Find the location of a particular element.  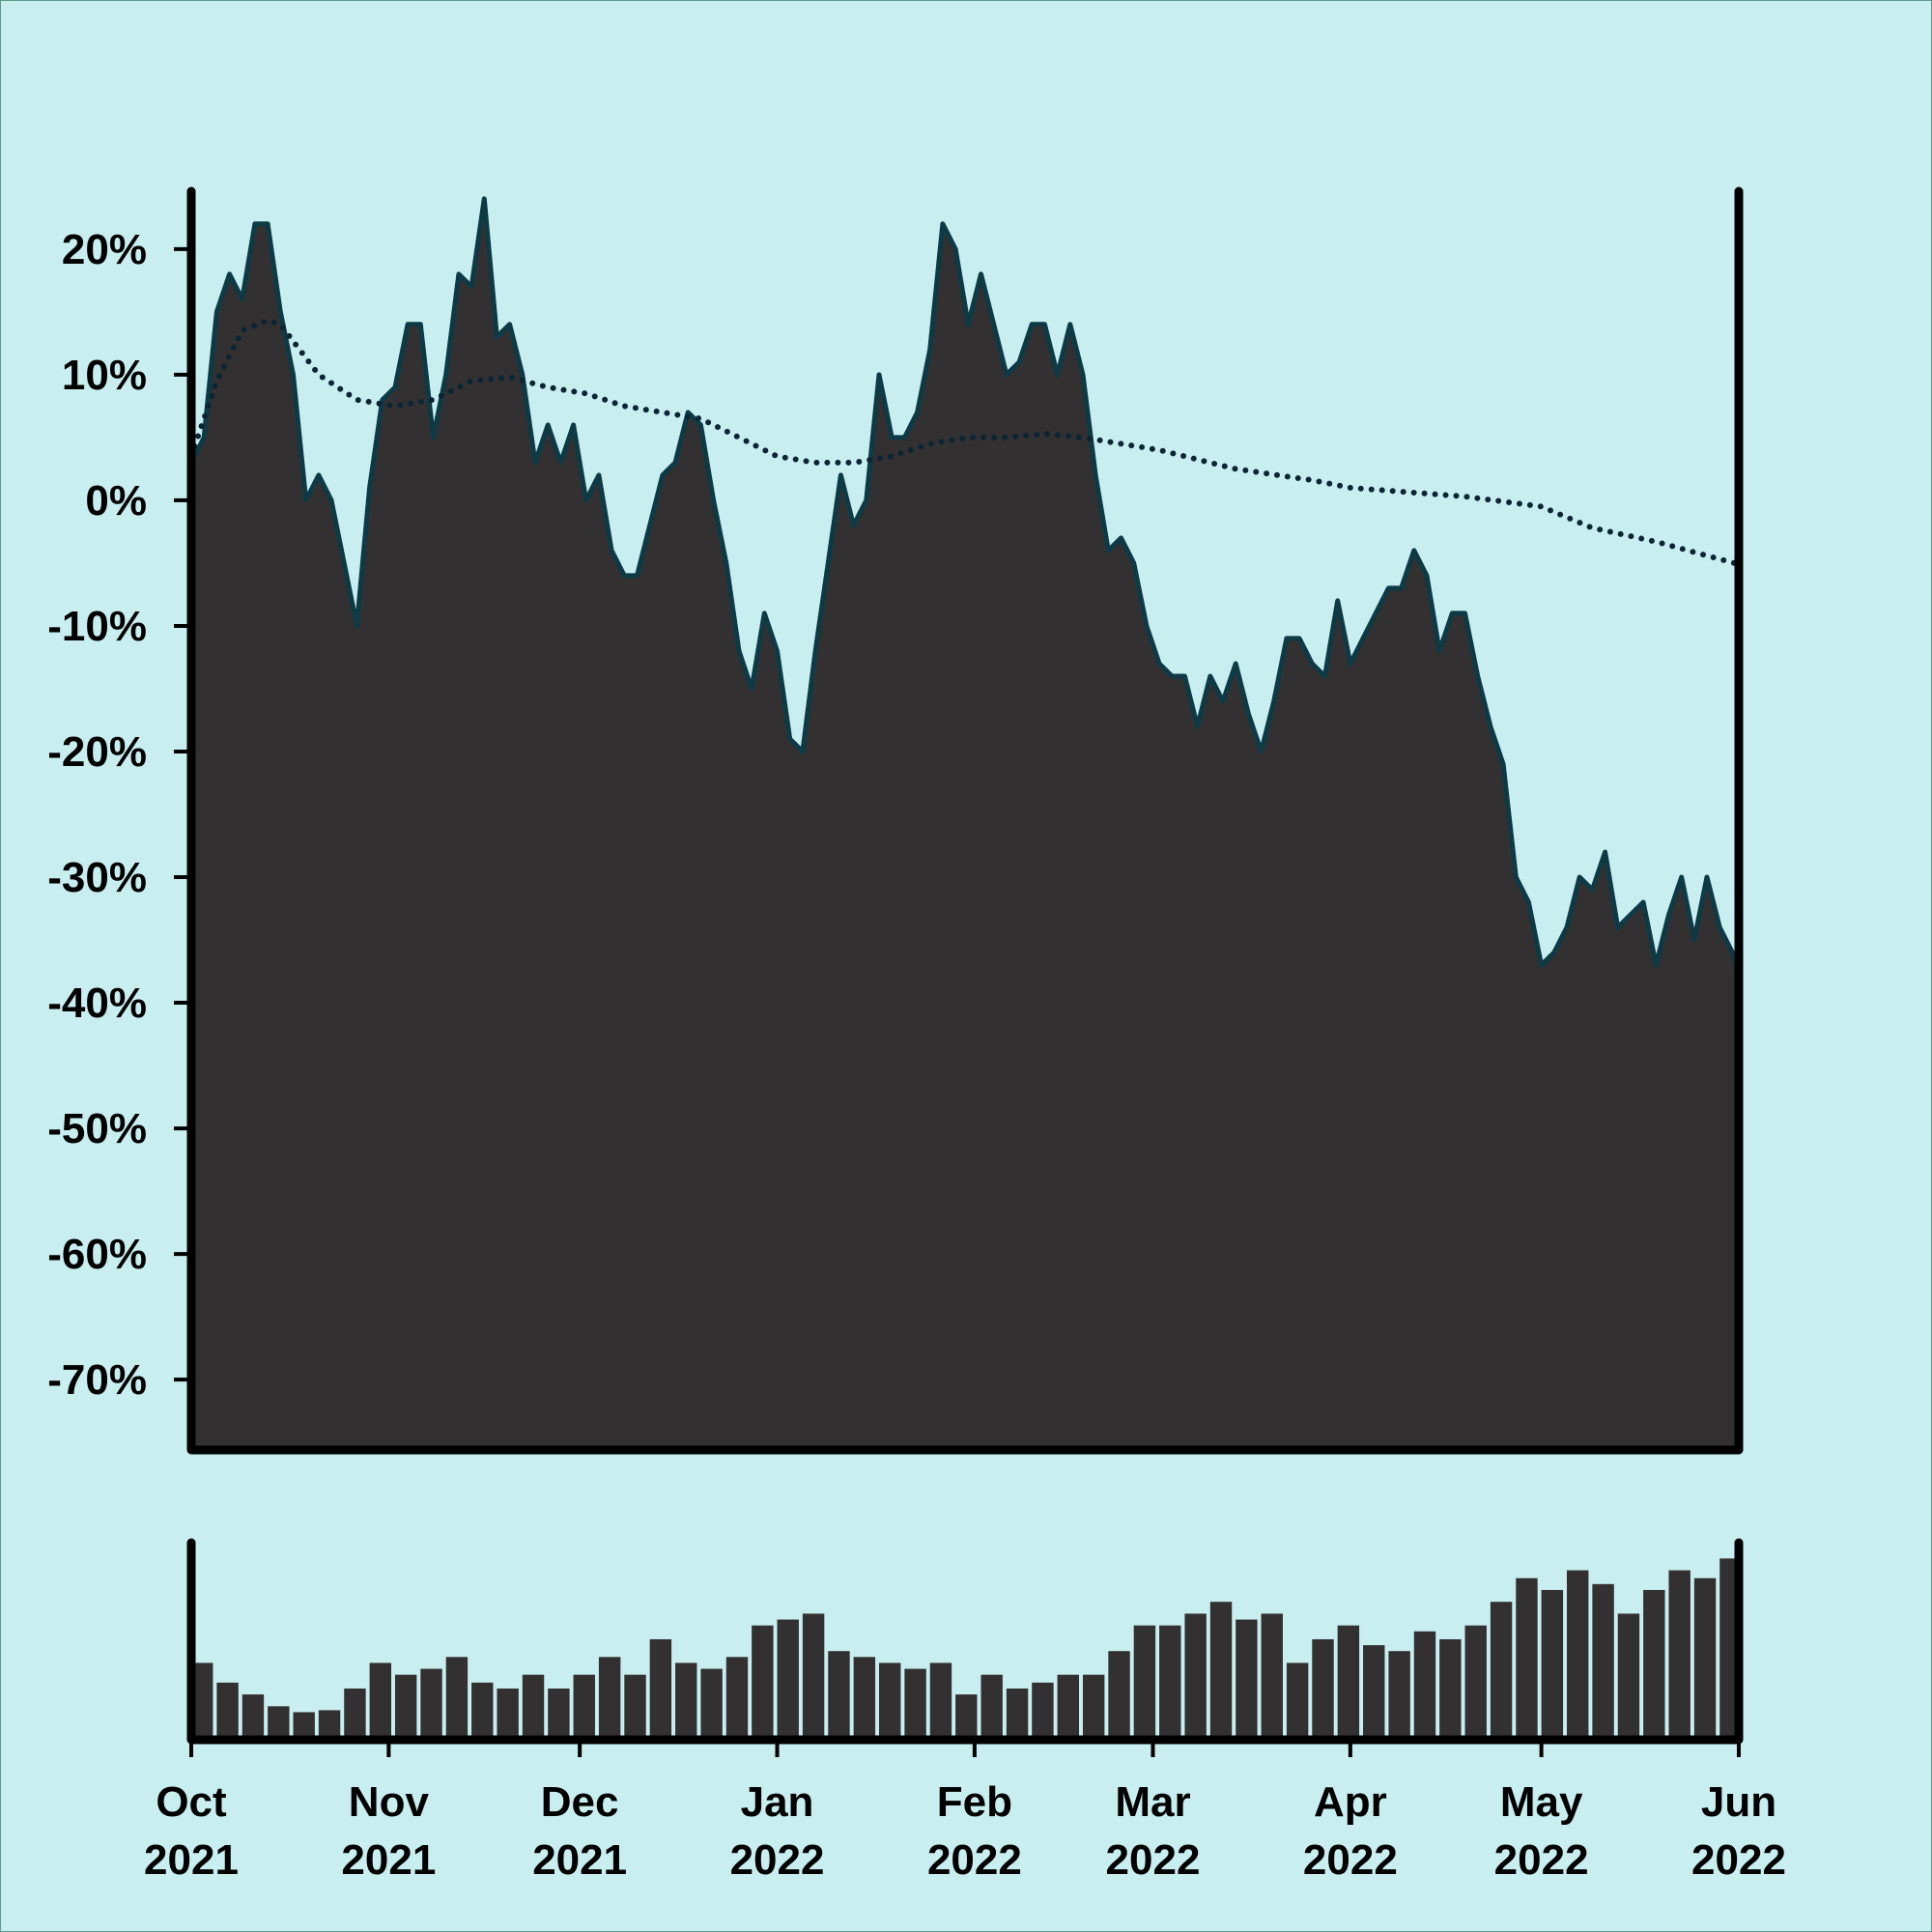

x-tick-label: Jun 2022 is located at coordinates (1738, 1831).